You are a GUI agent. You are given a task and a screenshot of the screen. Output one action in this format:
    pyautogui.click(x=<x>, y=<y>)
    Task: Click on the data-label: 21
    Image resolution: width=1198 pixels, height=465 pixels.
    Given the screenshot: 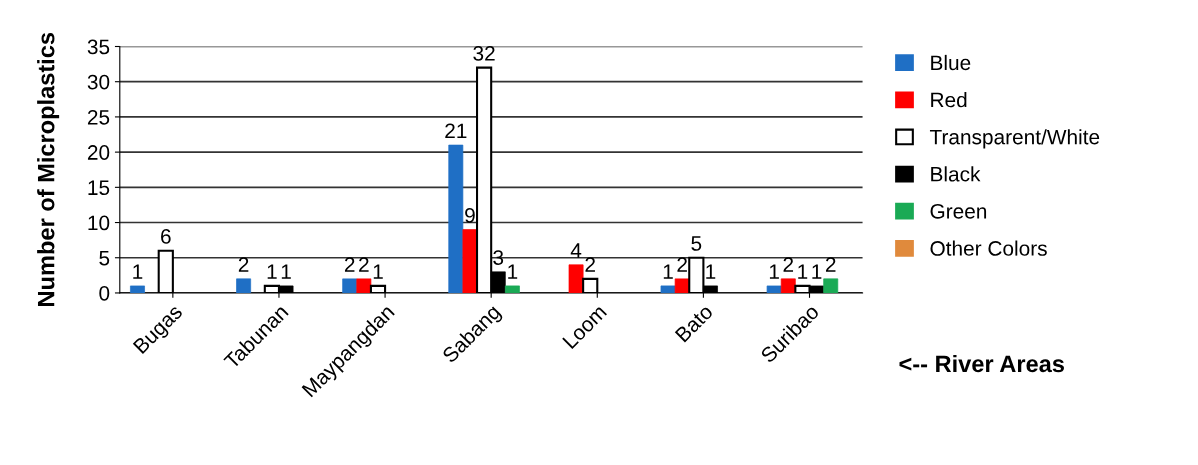 What is the action you would take?
    pyautogui.click(x=456, y=130)
    